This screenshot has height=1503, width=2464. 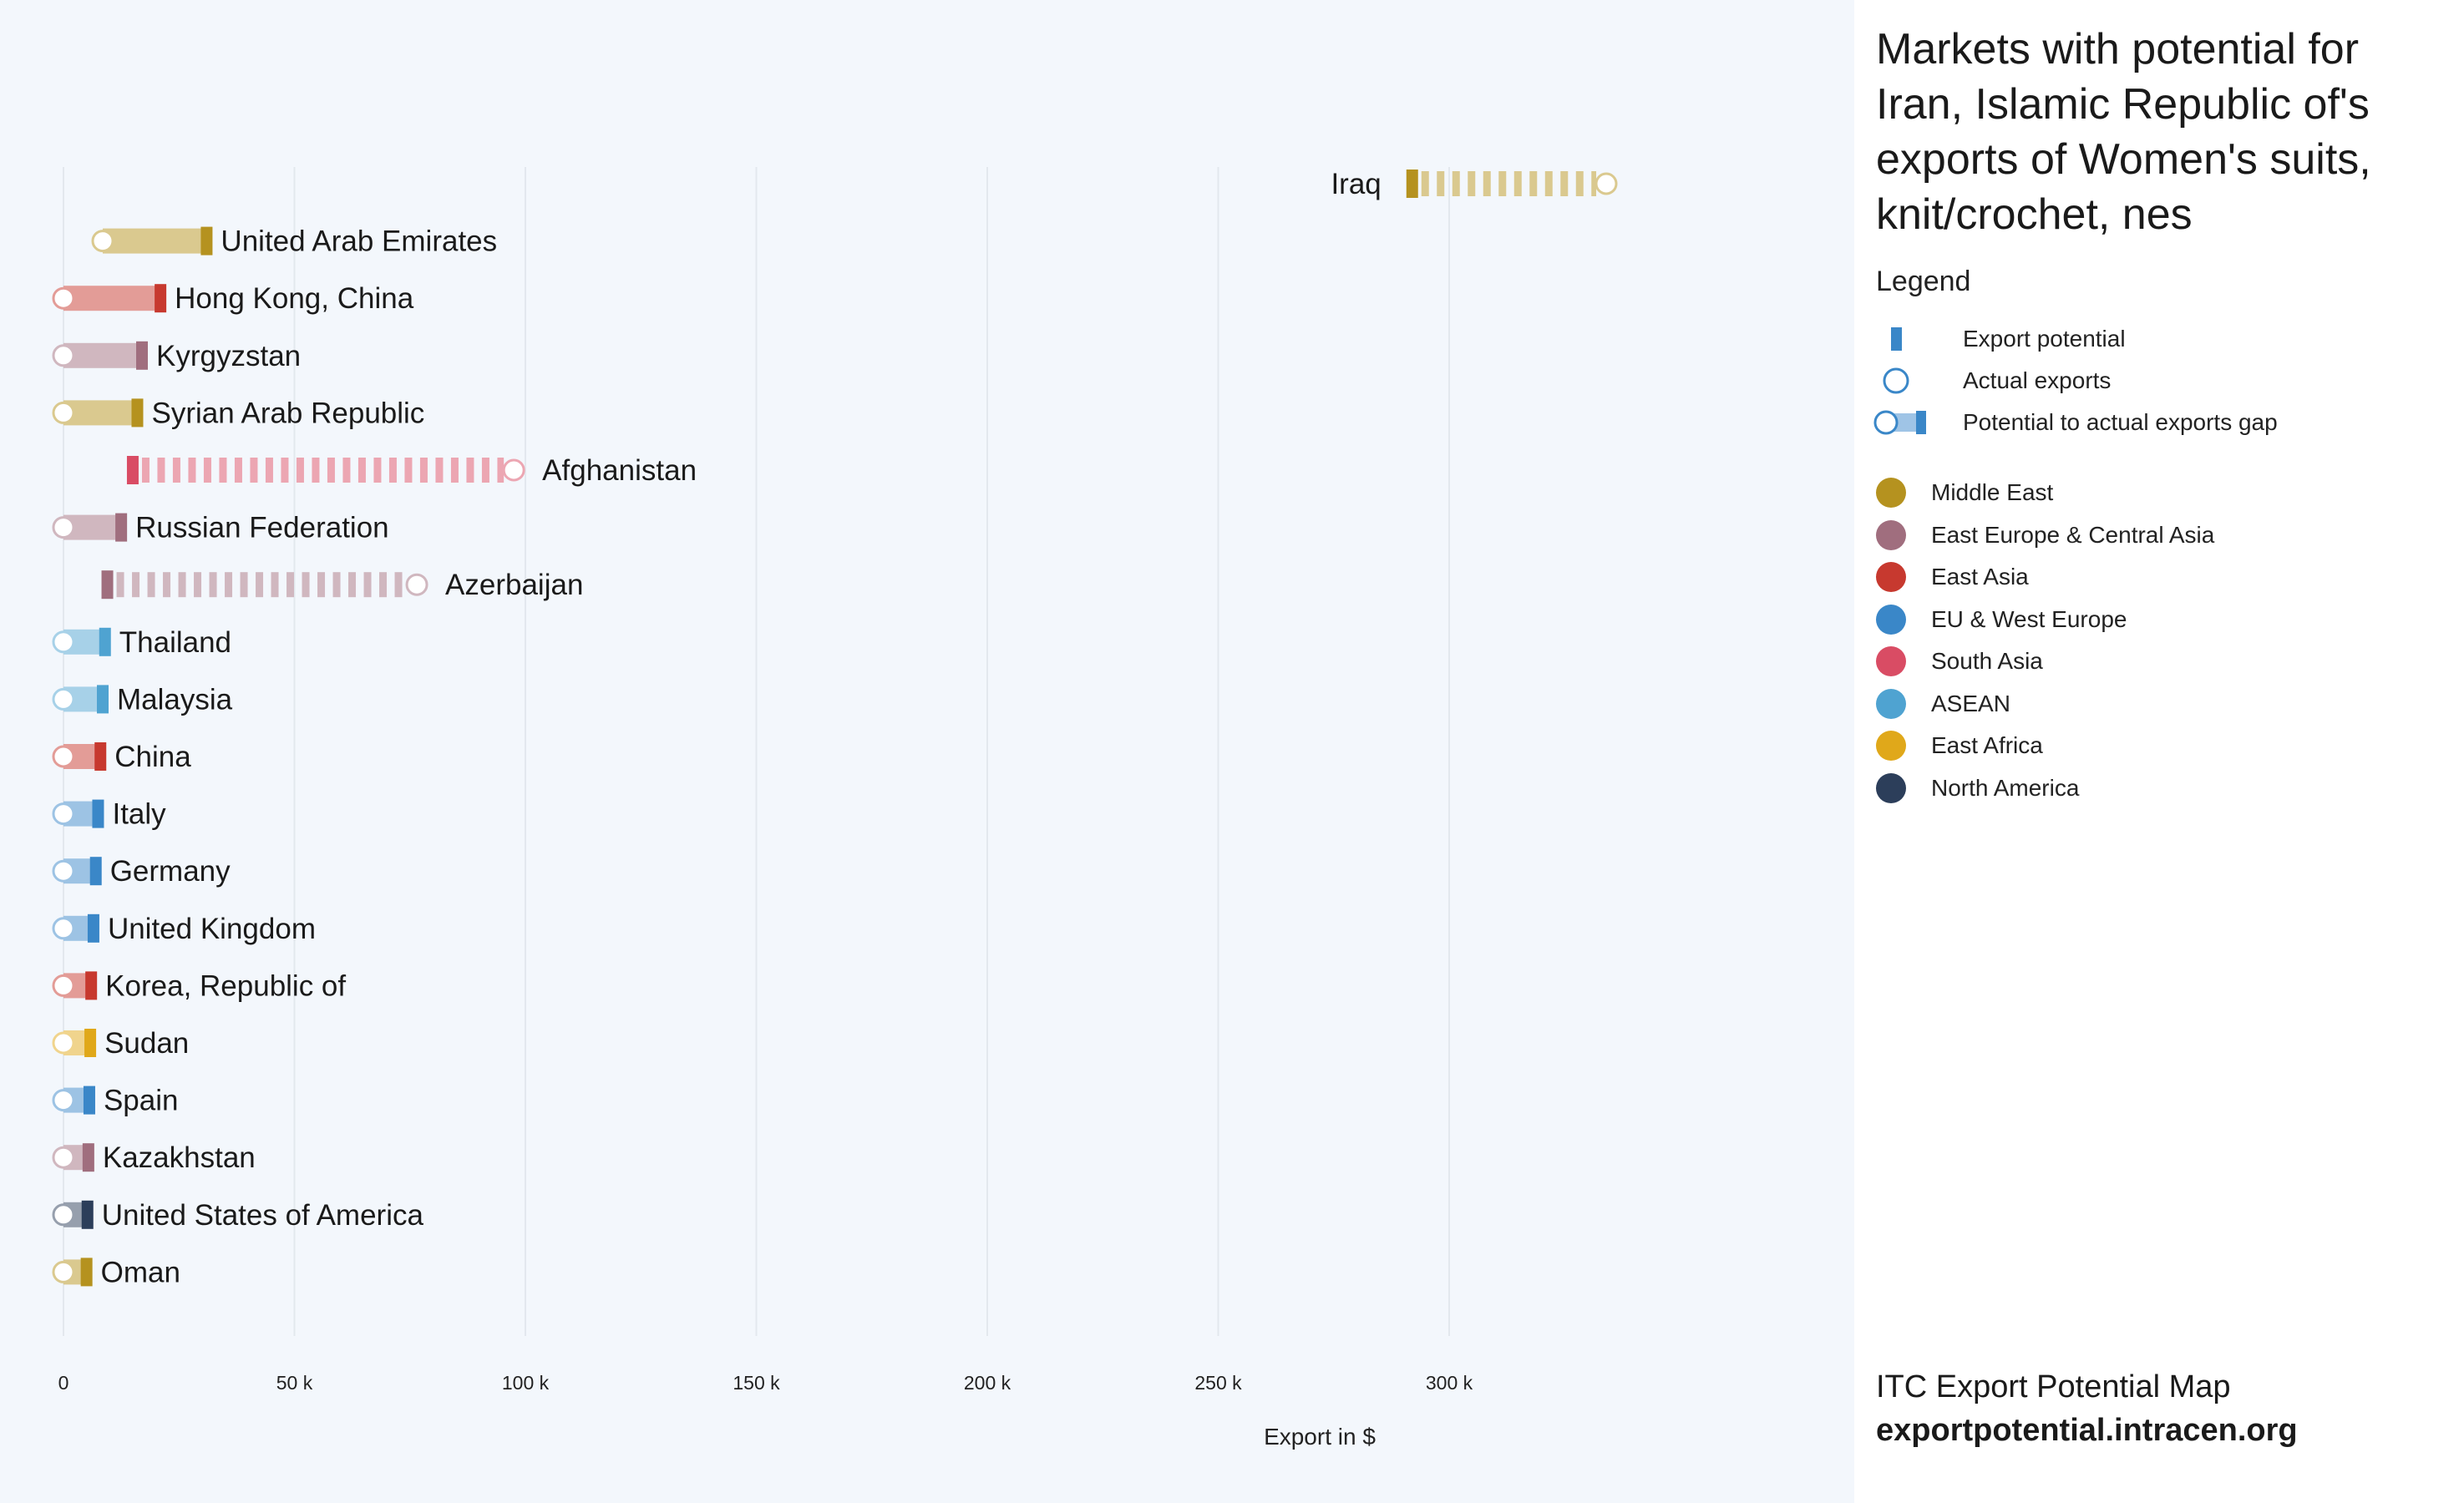 I want to click on country-label: Spain, so click(x=142, y=1101).